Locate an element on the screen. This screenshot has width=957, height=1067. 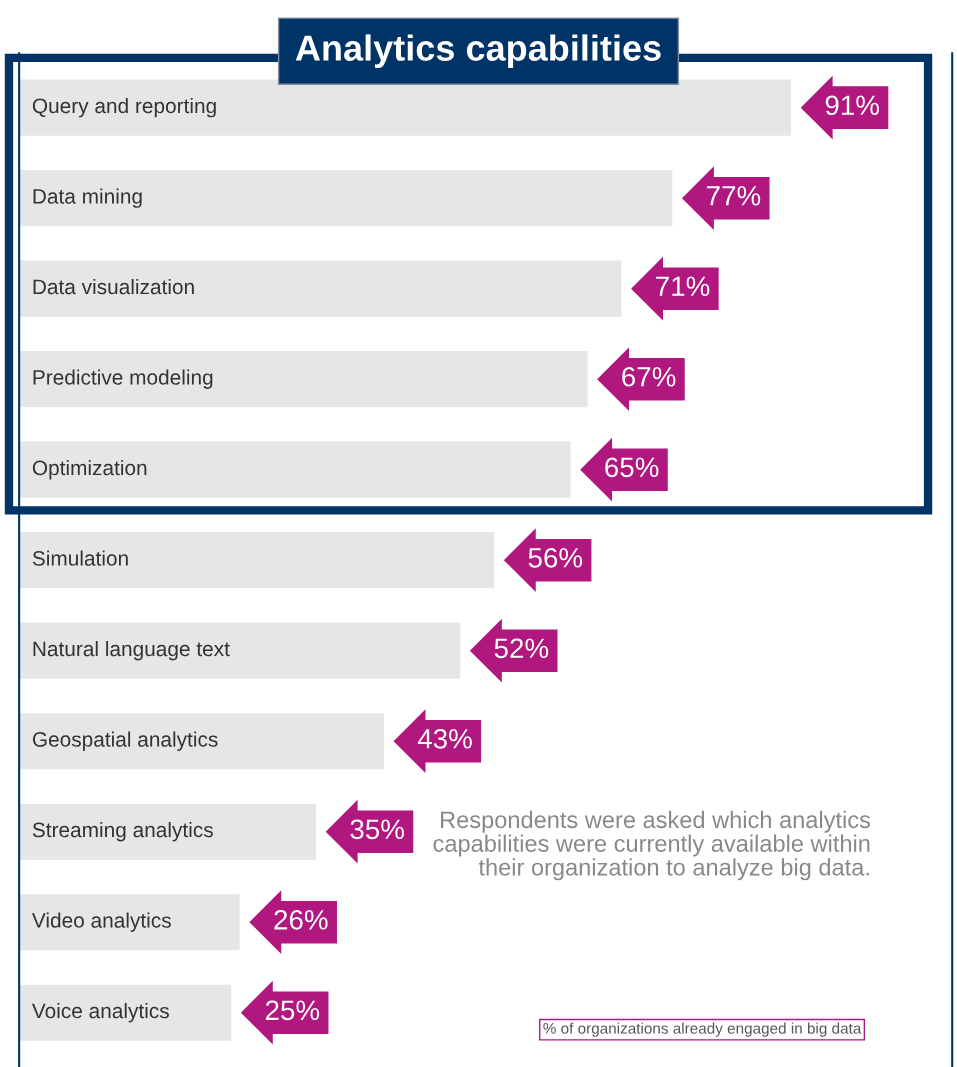
y-tick-label: Natural language text is located at coordinates (131, 650).